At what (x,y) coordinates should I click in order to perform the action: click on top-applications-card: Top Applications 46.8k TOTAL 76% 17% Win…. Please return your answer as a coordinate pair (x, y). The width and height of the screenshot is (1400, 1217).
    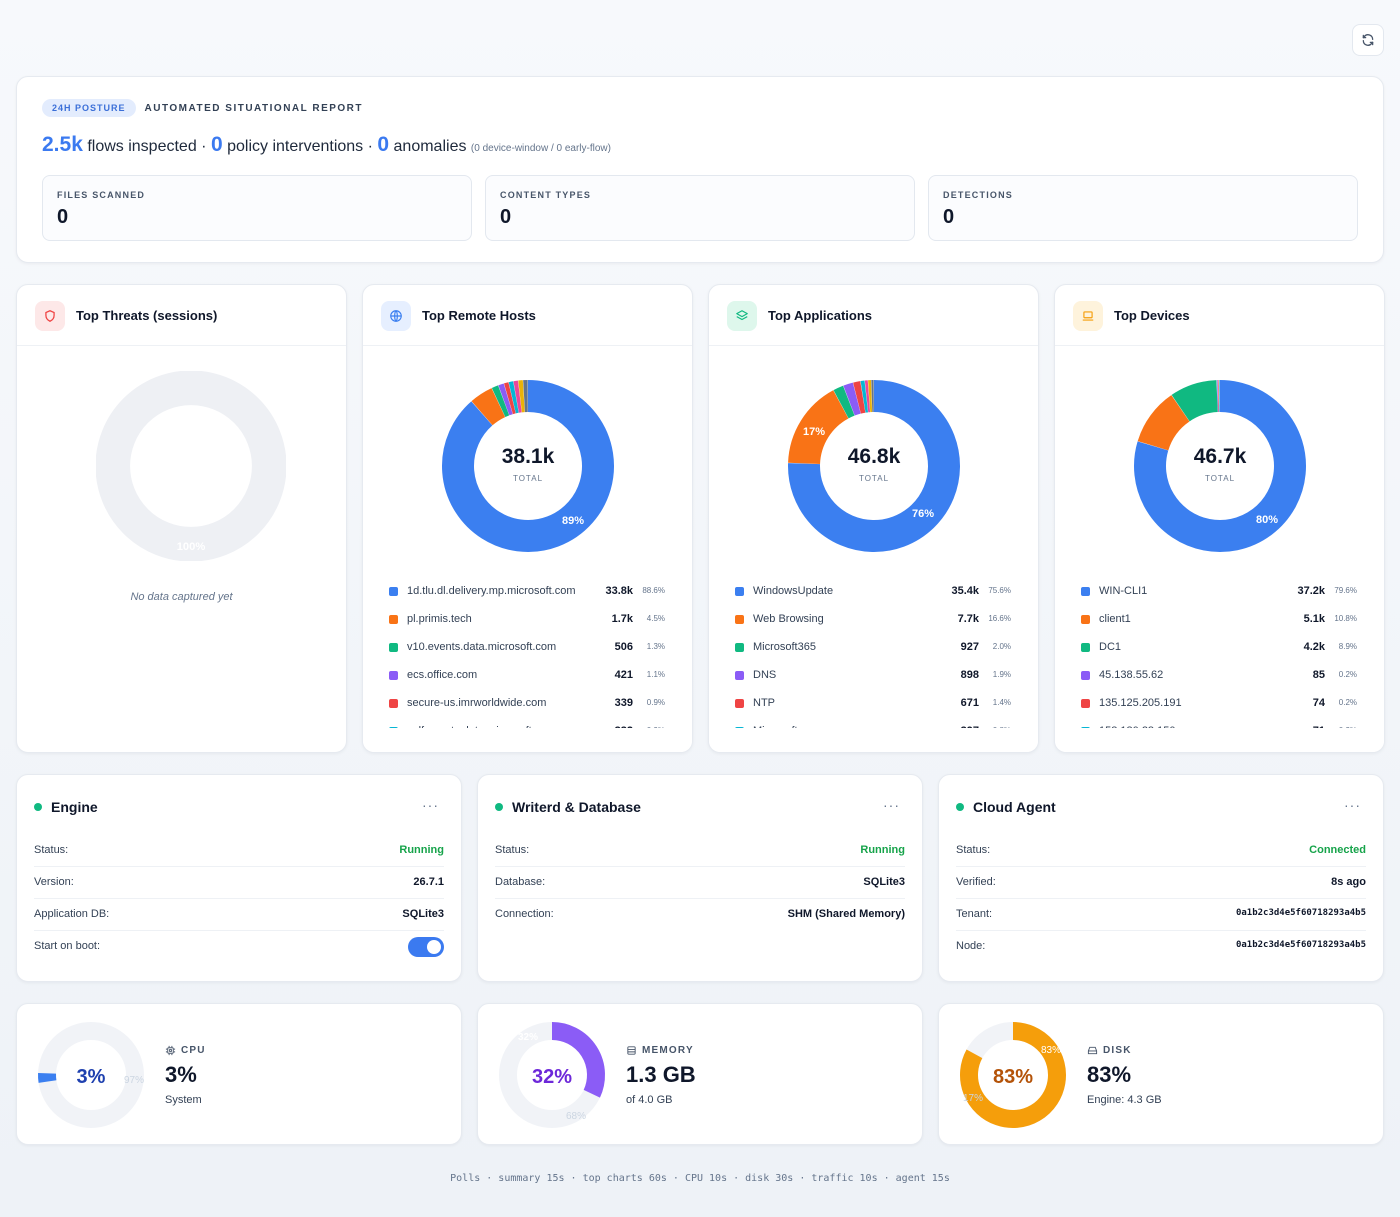
    Looking at the image, I should click on (873, 518).